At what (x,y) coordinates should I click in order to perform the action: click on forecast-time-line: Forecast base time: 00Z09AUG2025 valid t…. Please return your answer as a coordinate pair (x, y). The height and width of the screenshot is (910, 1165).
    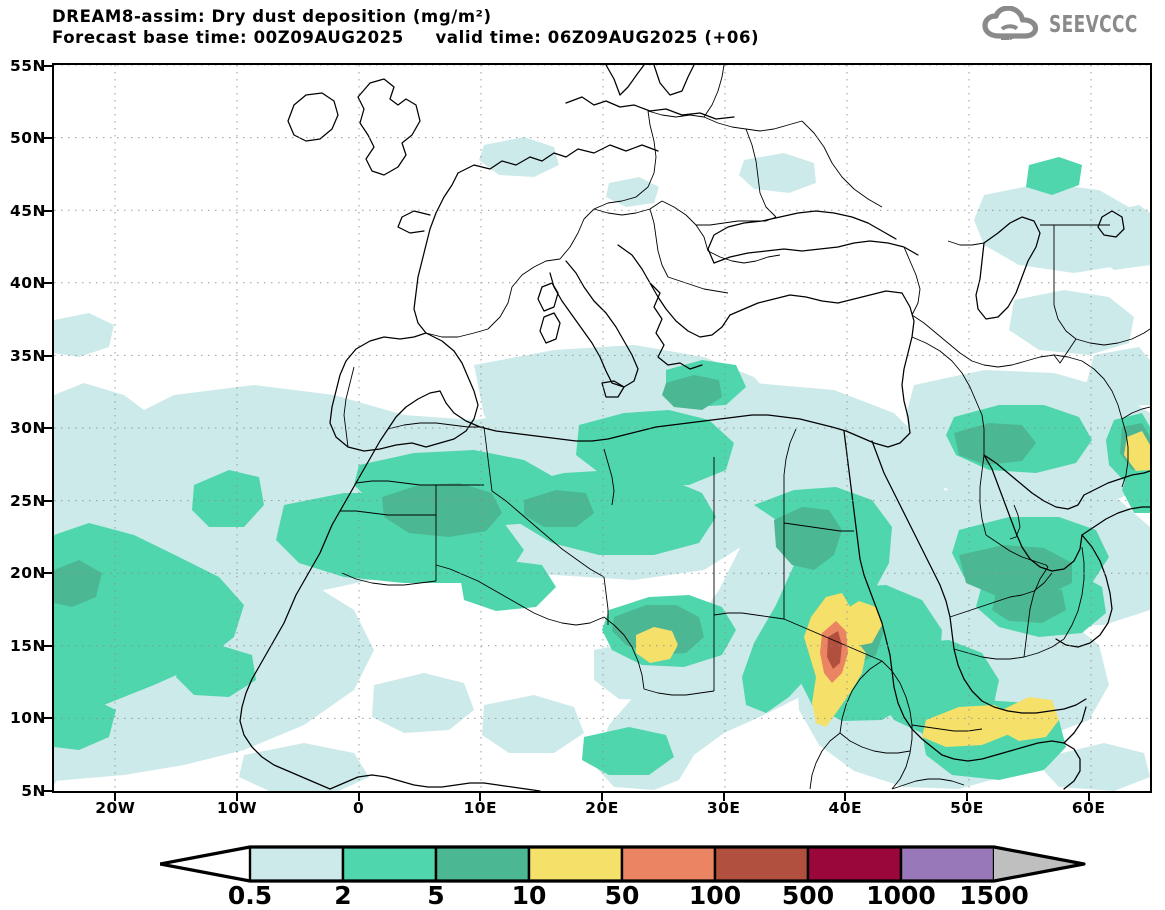
    Looking at the image, I should click on (406, 37).